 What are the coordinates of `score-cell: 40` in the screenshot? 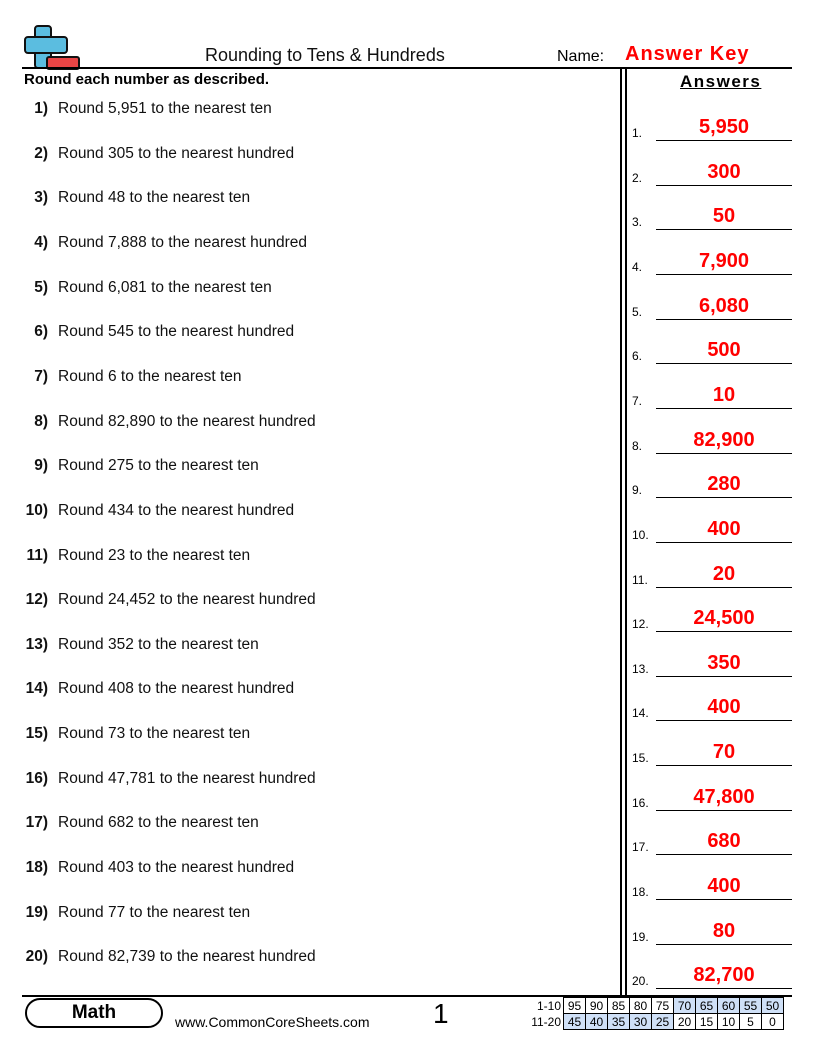 It's located at (596, 1021).